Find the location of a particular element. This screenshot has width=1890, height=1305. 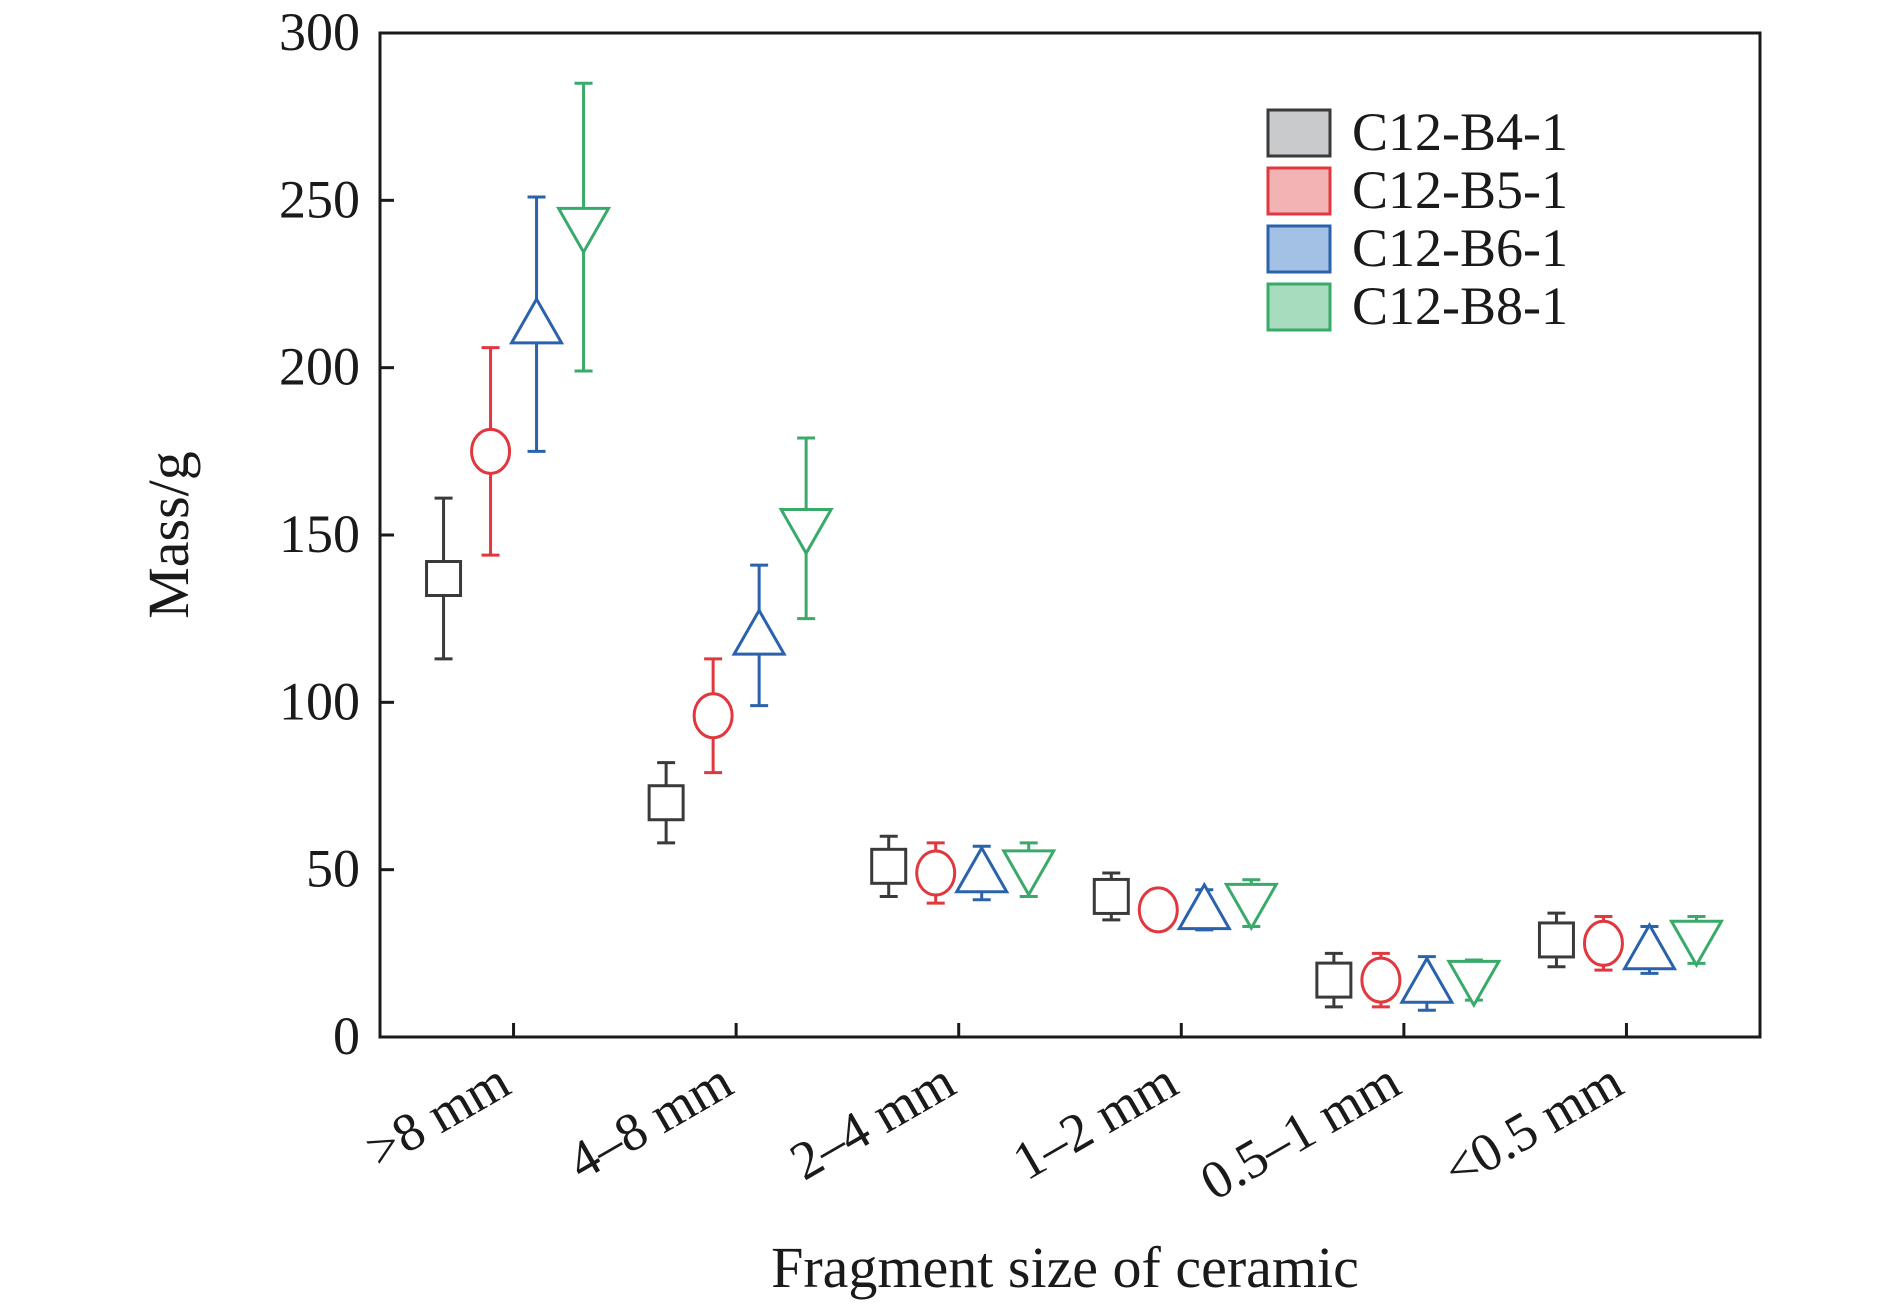

x-tick-label: 0.5–1 mm is located at coordinates (1300, 1130).